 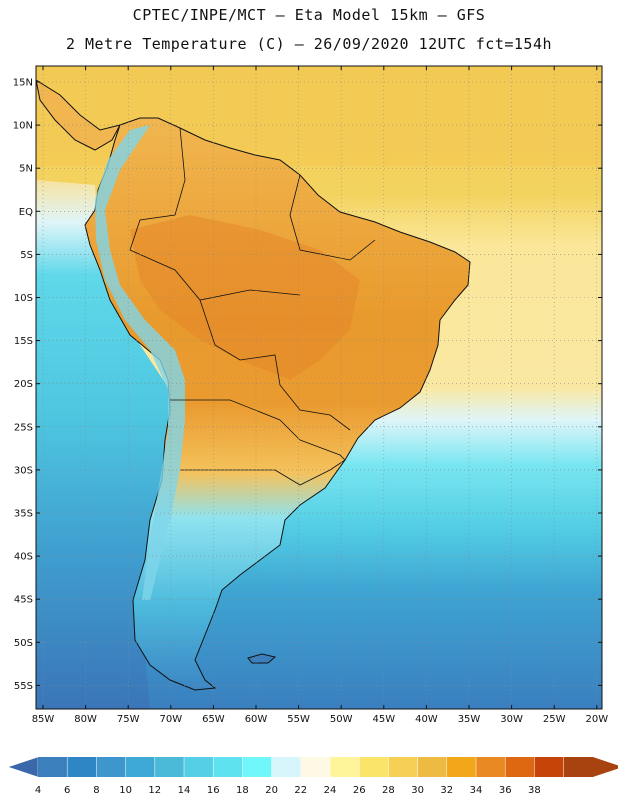 I want to click on colorbar-label: 38, so click(x=534, y=790).